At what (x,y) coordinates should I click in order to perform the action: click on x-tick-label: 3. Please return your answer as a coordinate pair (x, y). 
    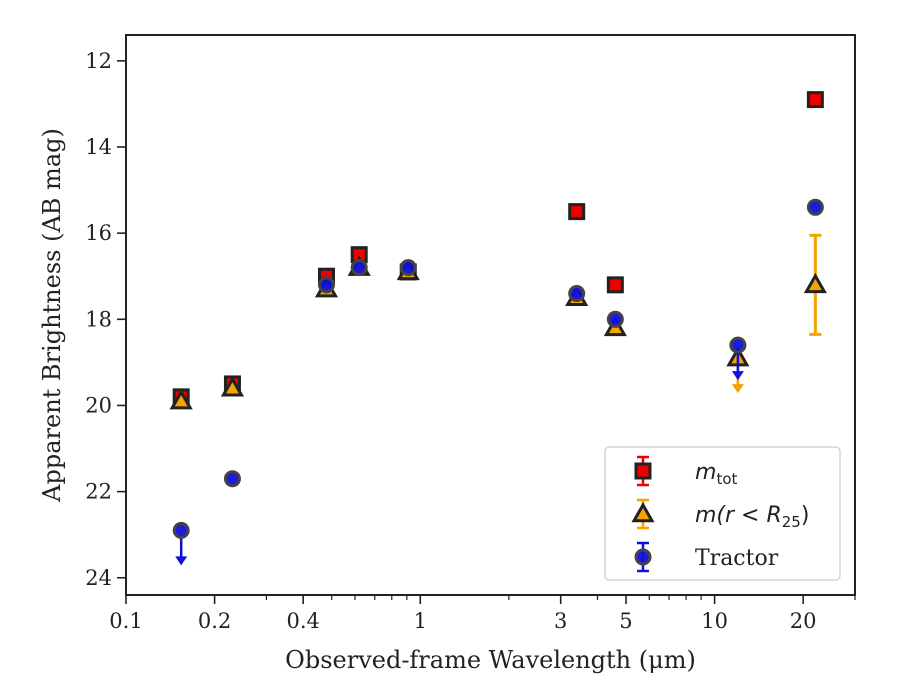
    Looking at the image, I should click on (560, 621).